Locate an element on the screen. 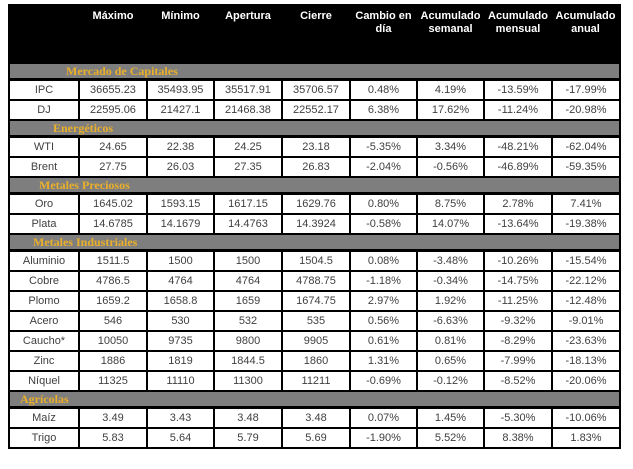 The height and width of the screenshot is (469, 633). cell-value: -12.48% is located at coordinates (586, 301).